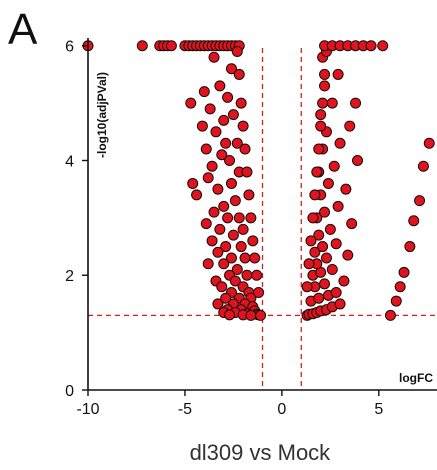  I want to click on x-tick-label: 5, so click(378, 409).